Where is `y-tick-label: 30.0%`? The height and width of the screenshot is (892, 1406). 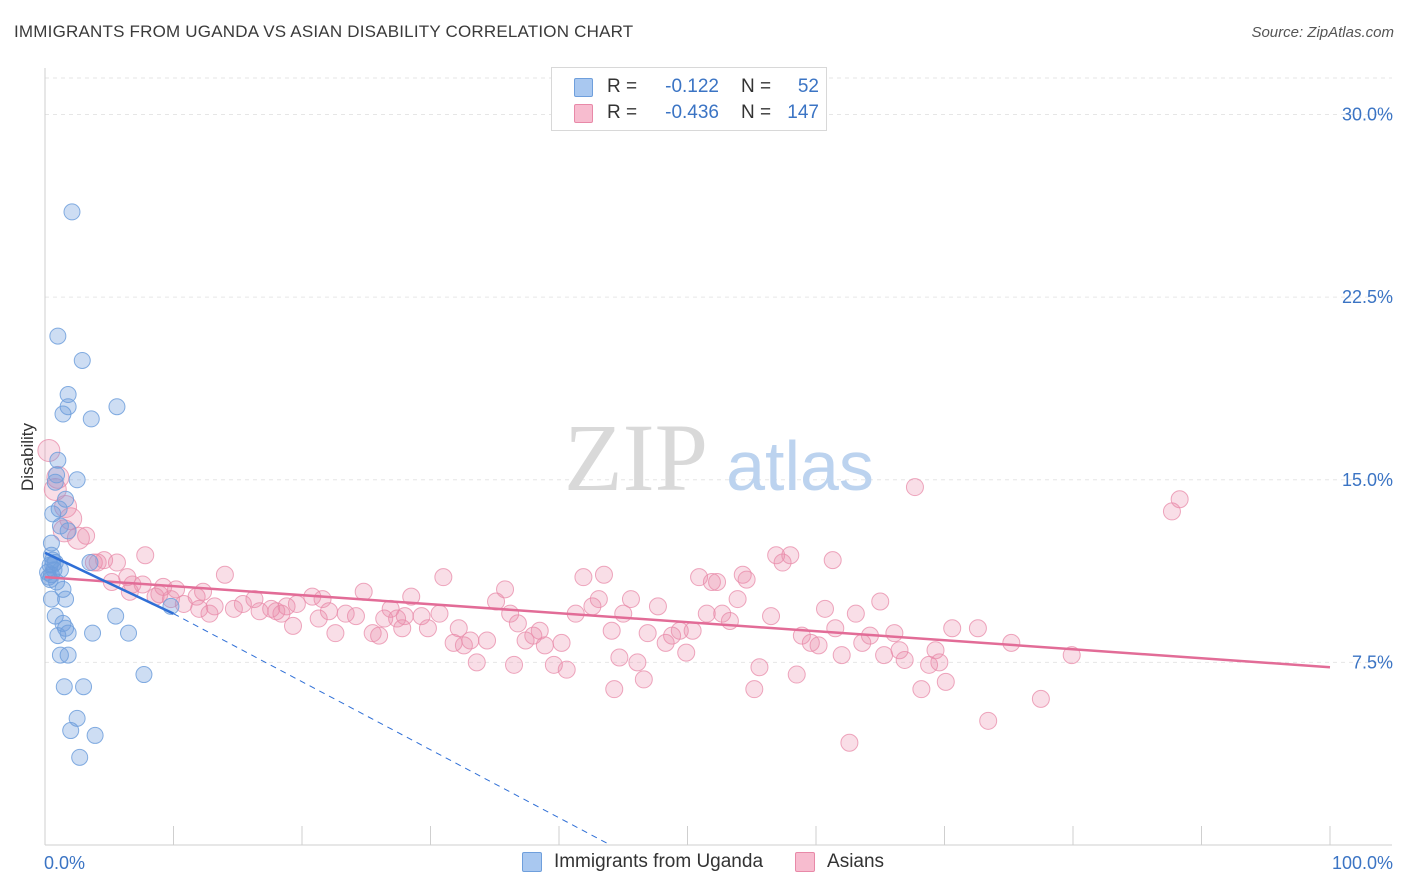
y-tick-label: 30.0% is located at coordinates (1367, 115).